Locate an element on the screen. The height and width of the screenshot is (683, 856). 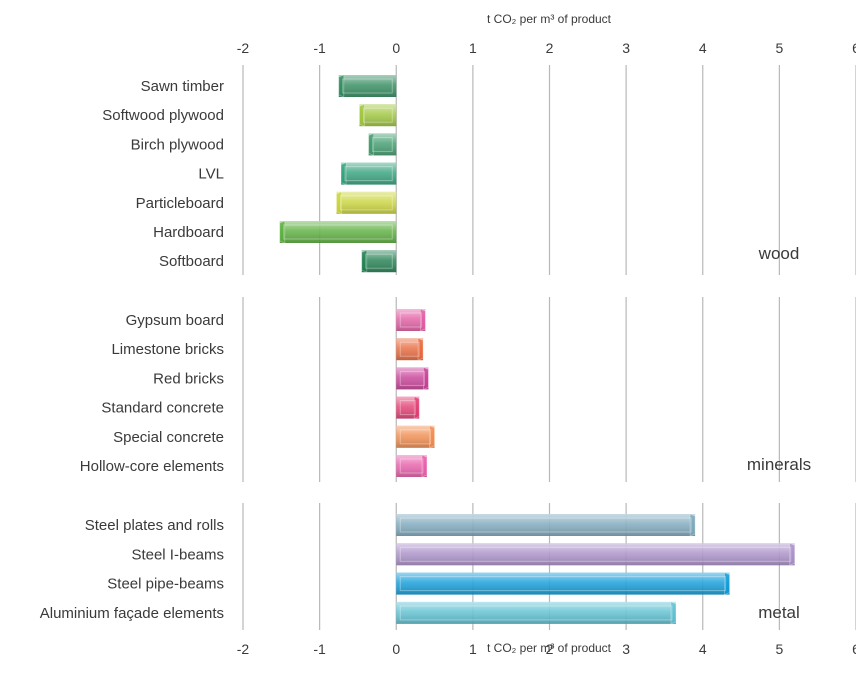
tick-label-bottom: 5 is located at coordinates (779, 649).